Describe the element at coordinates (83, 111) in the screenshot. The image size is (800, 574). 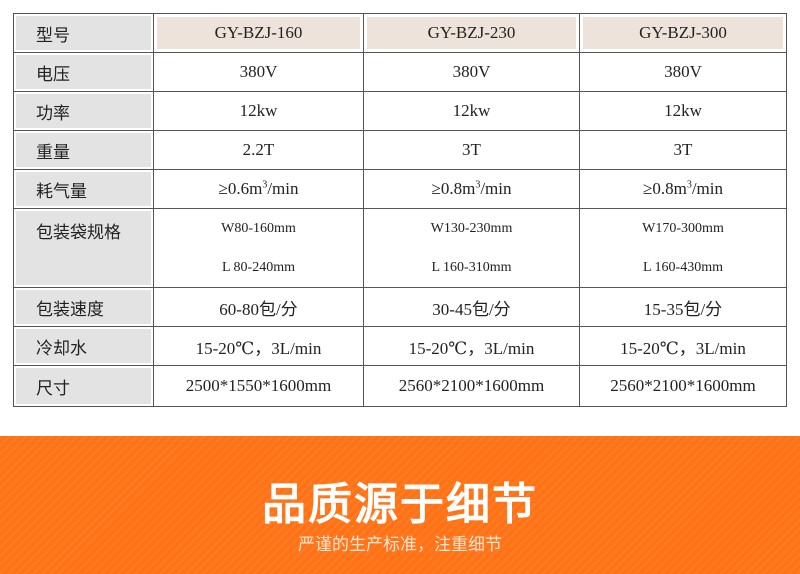
I see `row-label: 功率` at that location.